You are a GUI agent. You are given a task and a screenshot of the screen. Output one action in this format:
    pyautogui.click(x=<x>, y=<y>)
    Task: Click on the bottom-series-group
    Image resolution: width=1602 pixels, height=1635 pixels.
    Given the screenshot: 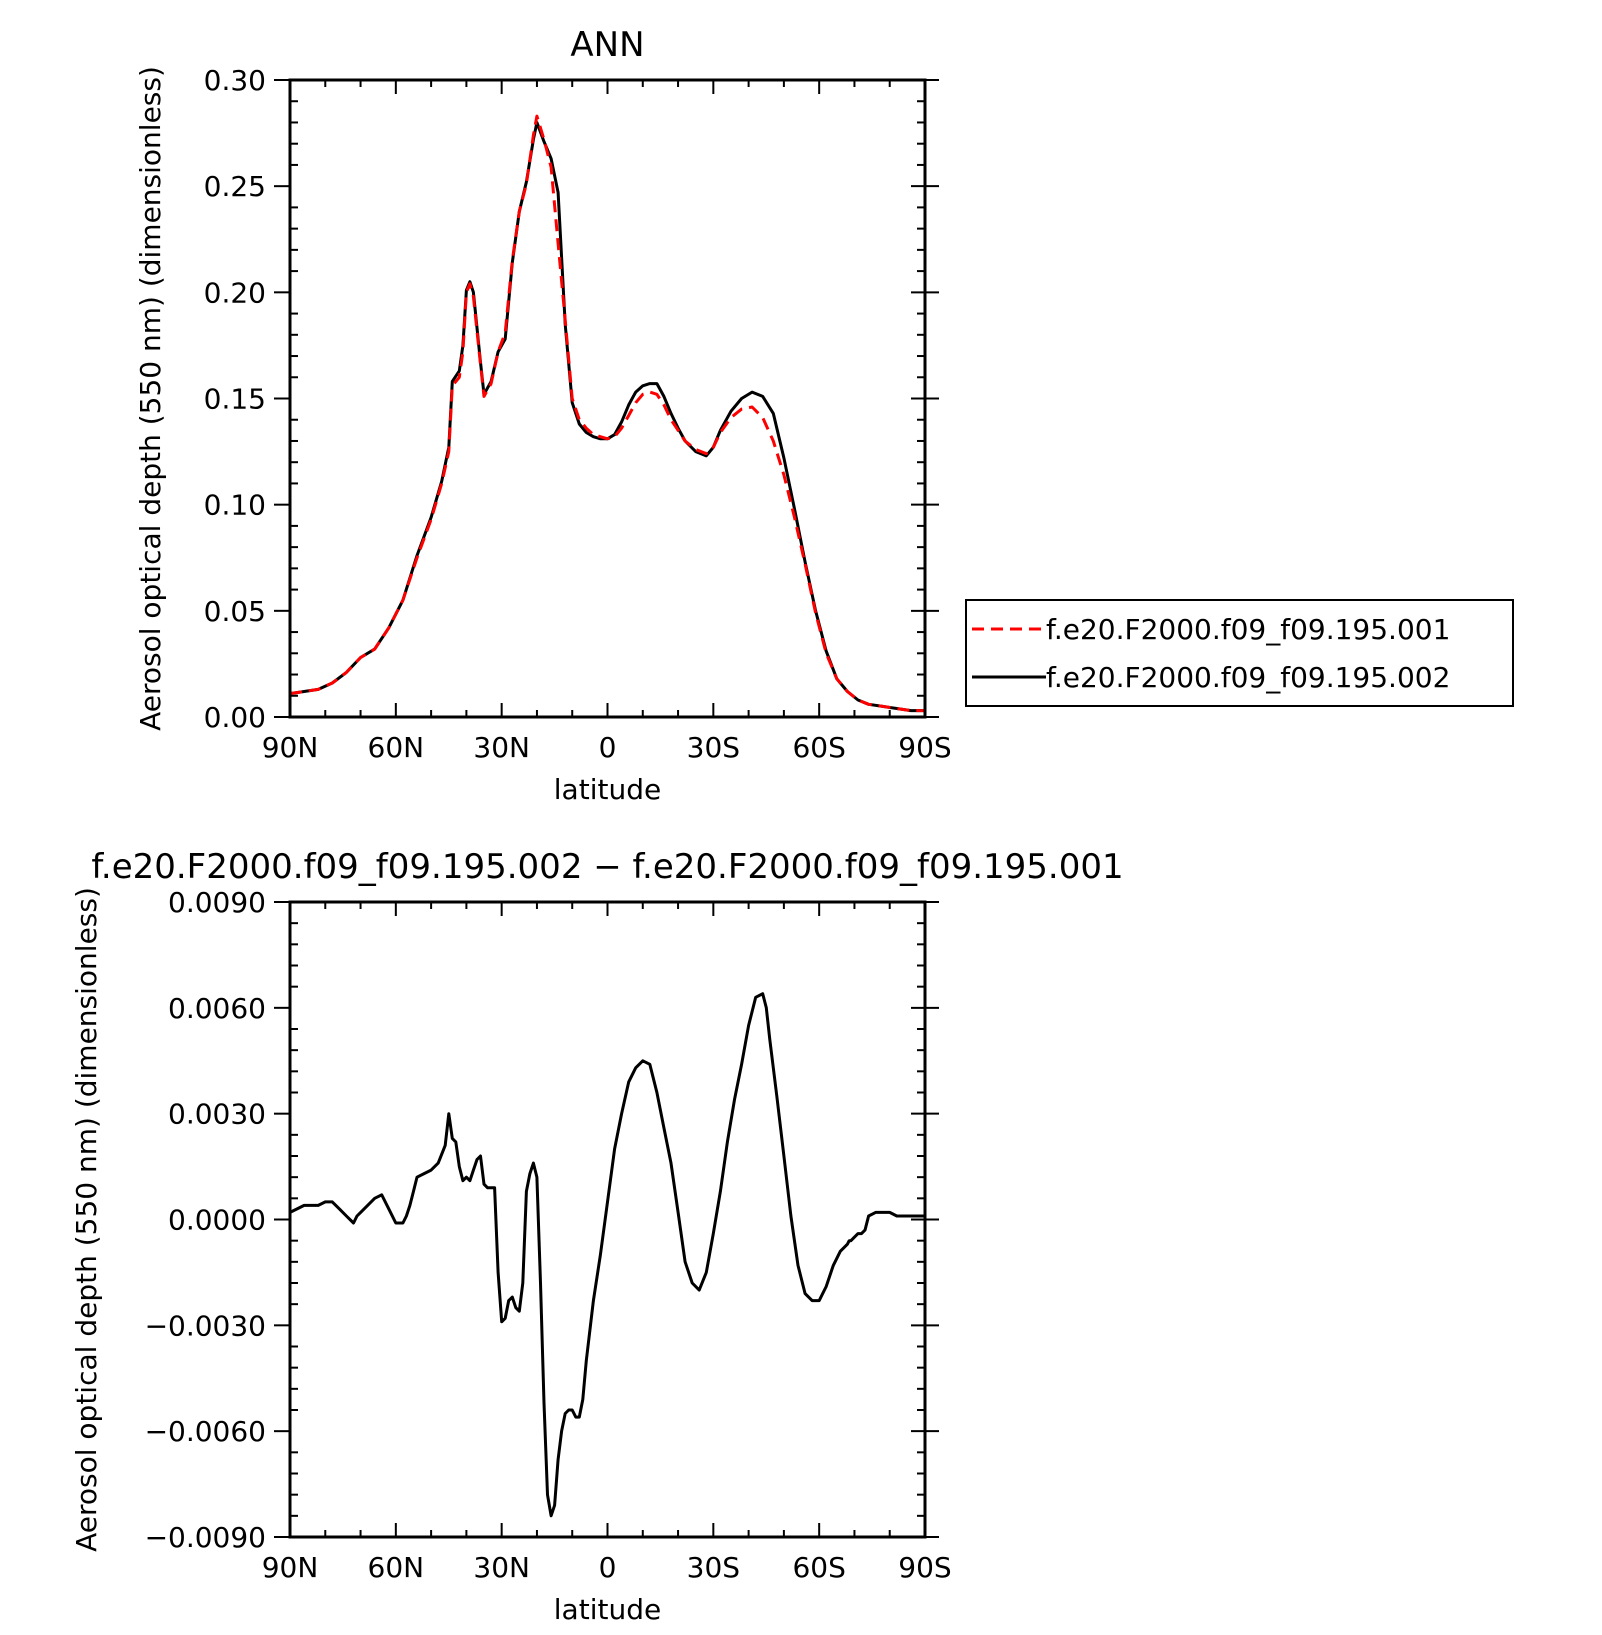 What is the action you would take?
    pyautogui.click(x=607, y=1255)
    